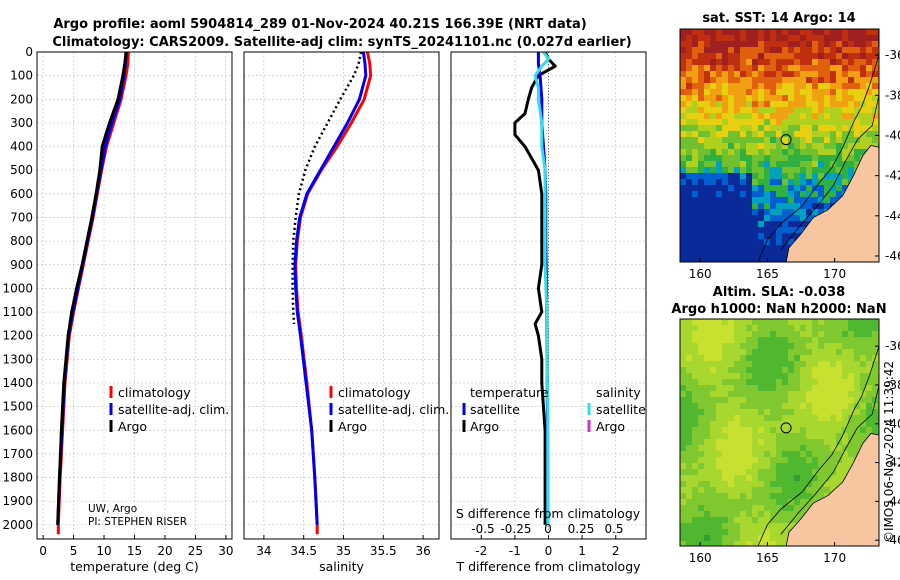  Describe the element at coordinates (93, 293) in the screenshot. I see `series-group` at that location.